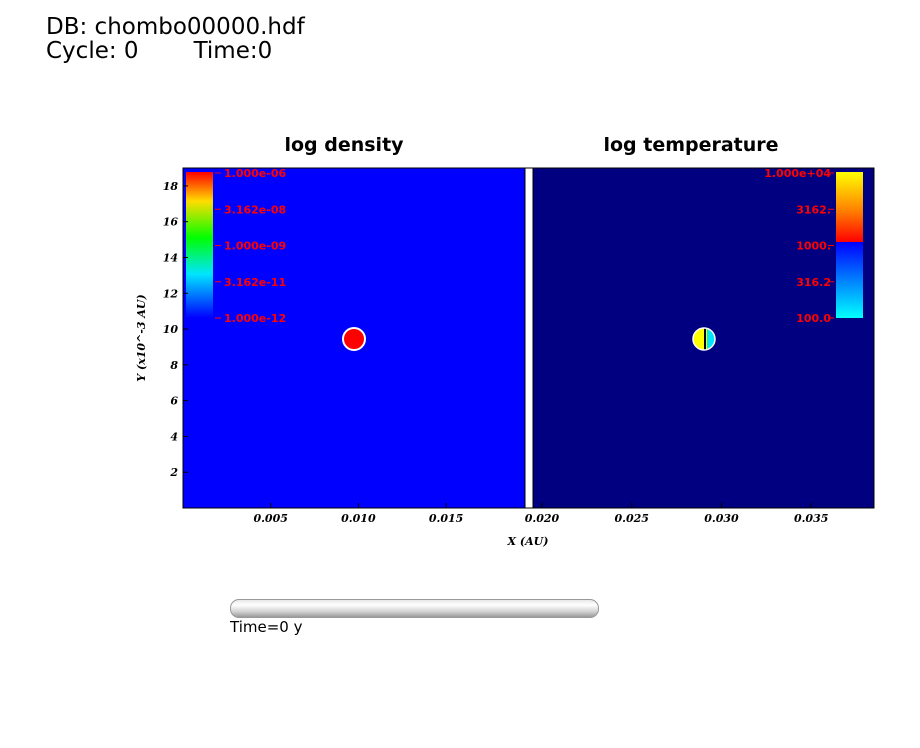 This screenshot has width=920, height=748. Describe the element at coordinates (174, 365) in the screenshot. I see `y-tick-label: 8` at that location.